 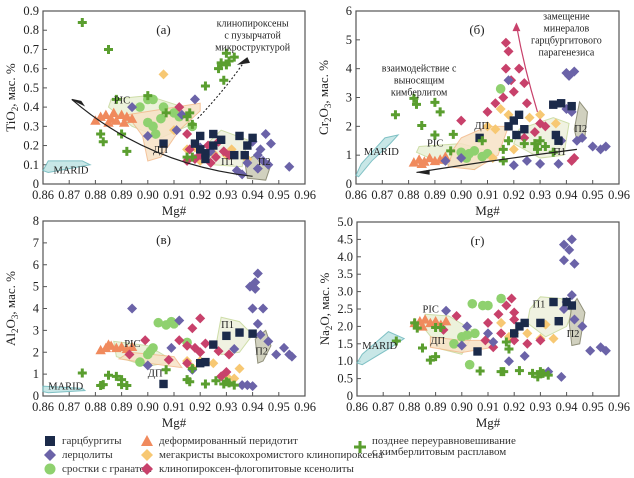 I want to click on circle-marker-icon, so click(x=50, y=469).